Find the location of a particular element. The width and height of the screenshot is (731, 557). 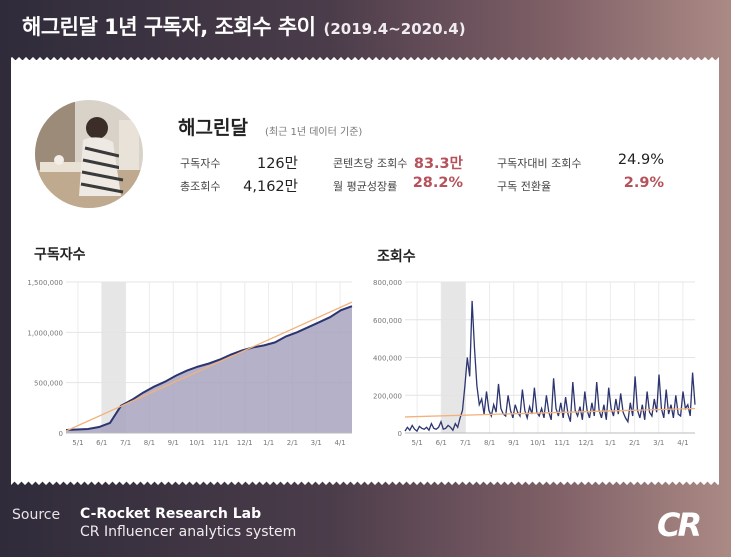

views-per-content-label: 콘텐츠당 조회수 is located at coordinates (370, 163).